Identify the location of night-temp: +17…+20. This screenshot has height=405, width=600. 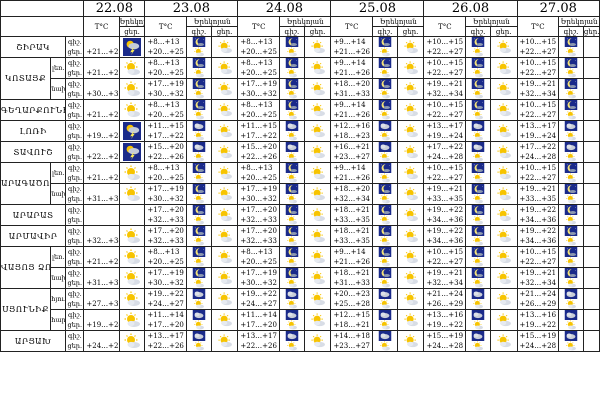
(165, 231).